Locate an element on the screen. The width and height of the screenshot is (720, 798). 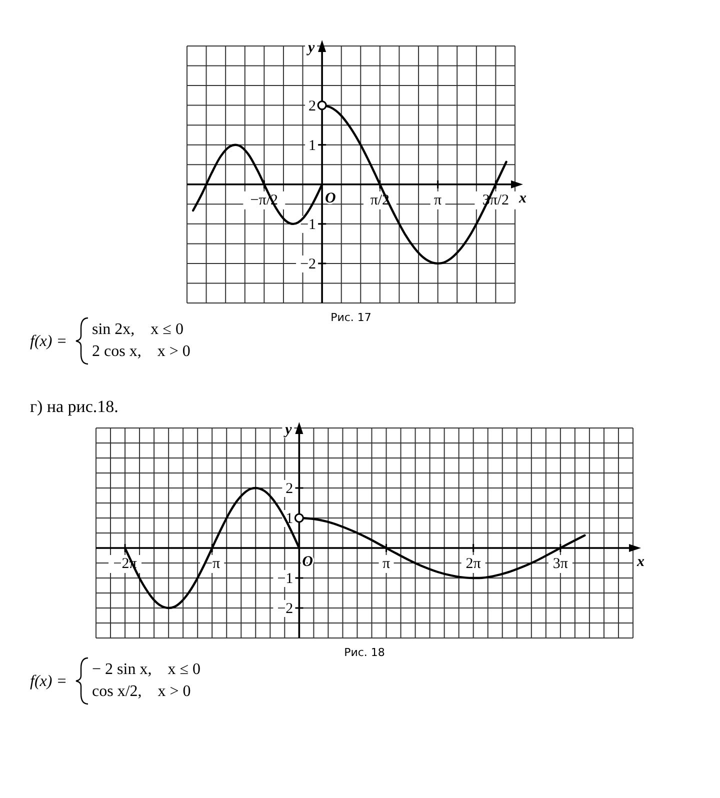
x-tick-label: 3π is located at coordinates (560, 564).